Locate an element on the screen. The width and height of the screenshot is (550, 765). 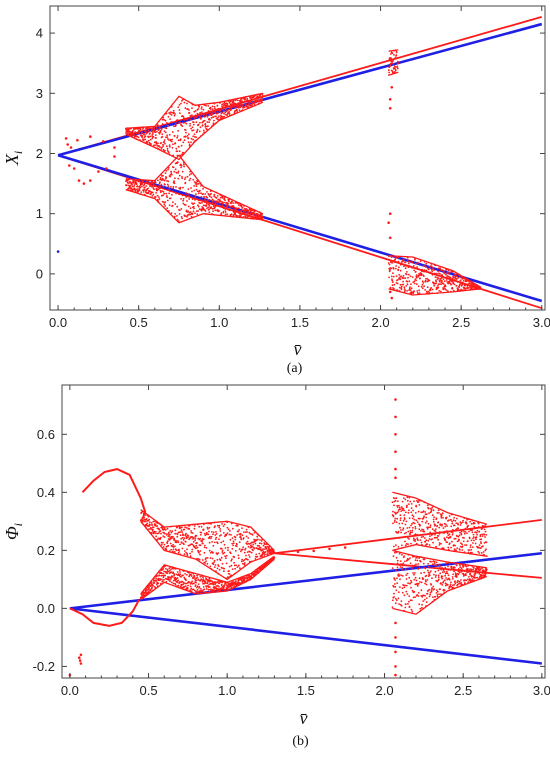
y-tick-label: 0.6 is located at coordinates (46, 434).